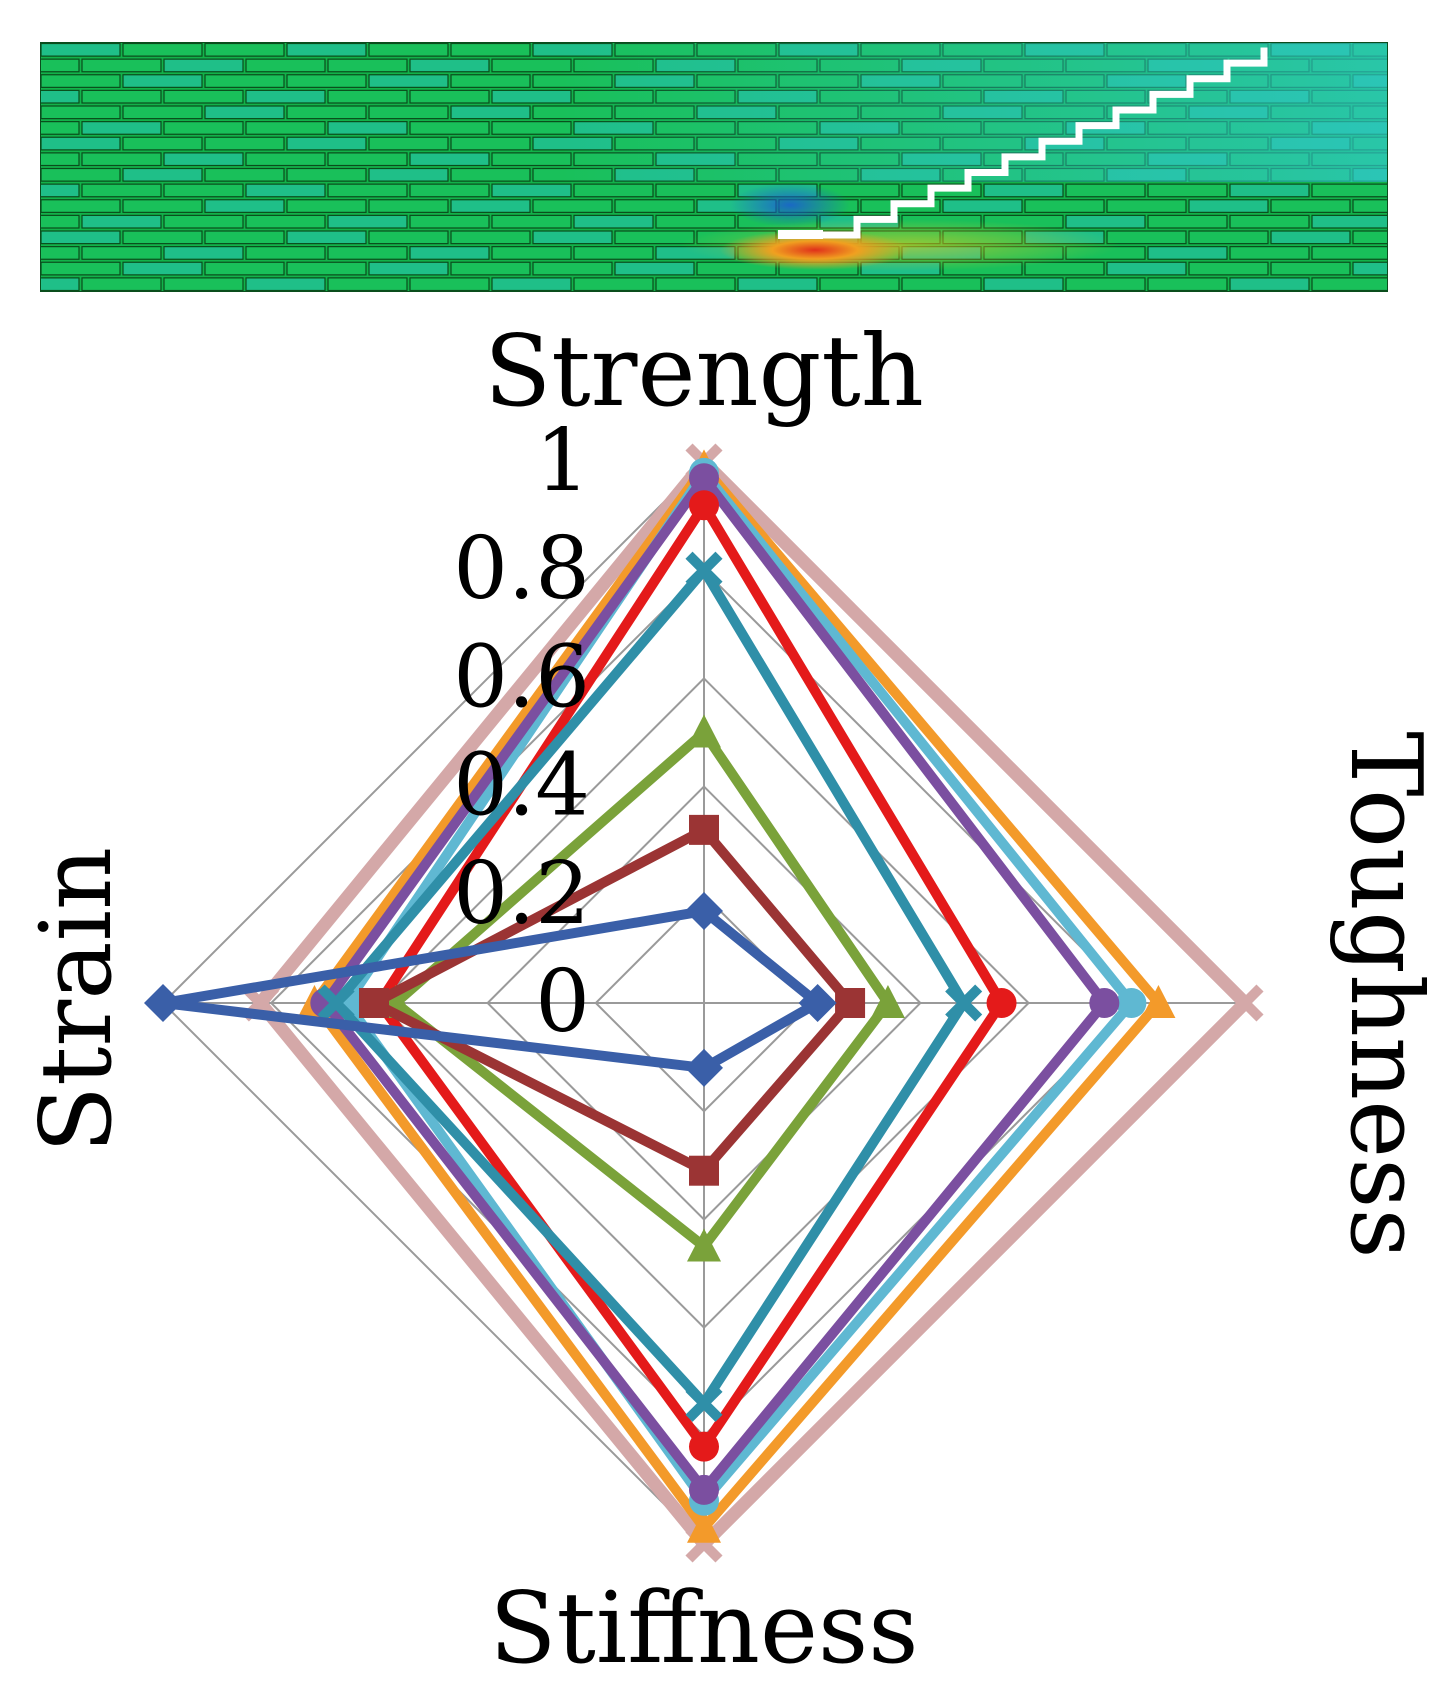 The width and height of the screenshot is (1440, 1687). I want to click on axis-label-strain: Strain, so click(77, 1000).